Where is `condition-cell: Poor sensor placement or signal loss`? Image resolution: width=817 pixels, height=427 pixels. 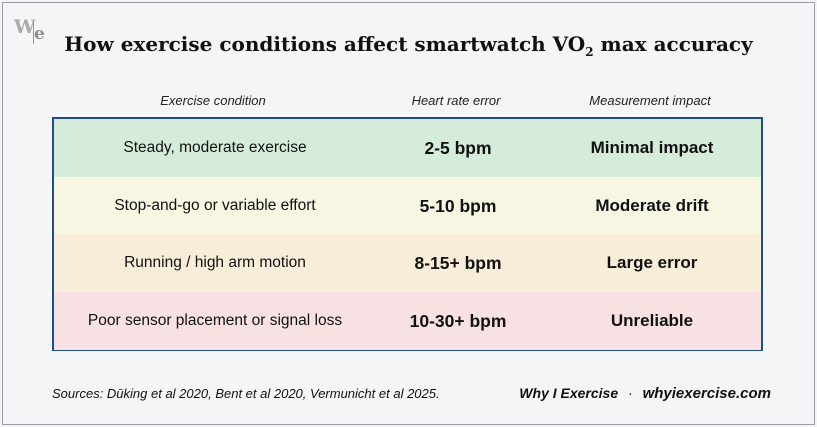
condition-cell: Poor sensor placement or signal loss is located at coordinates (215, 320).